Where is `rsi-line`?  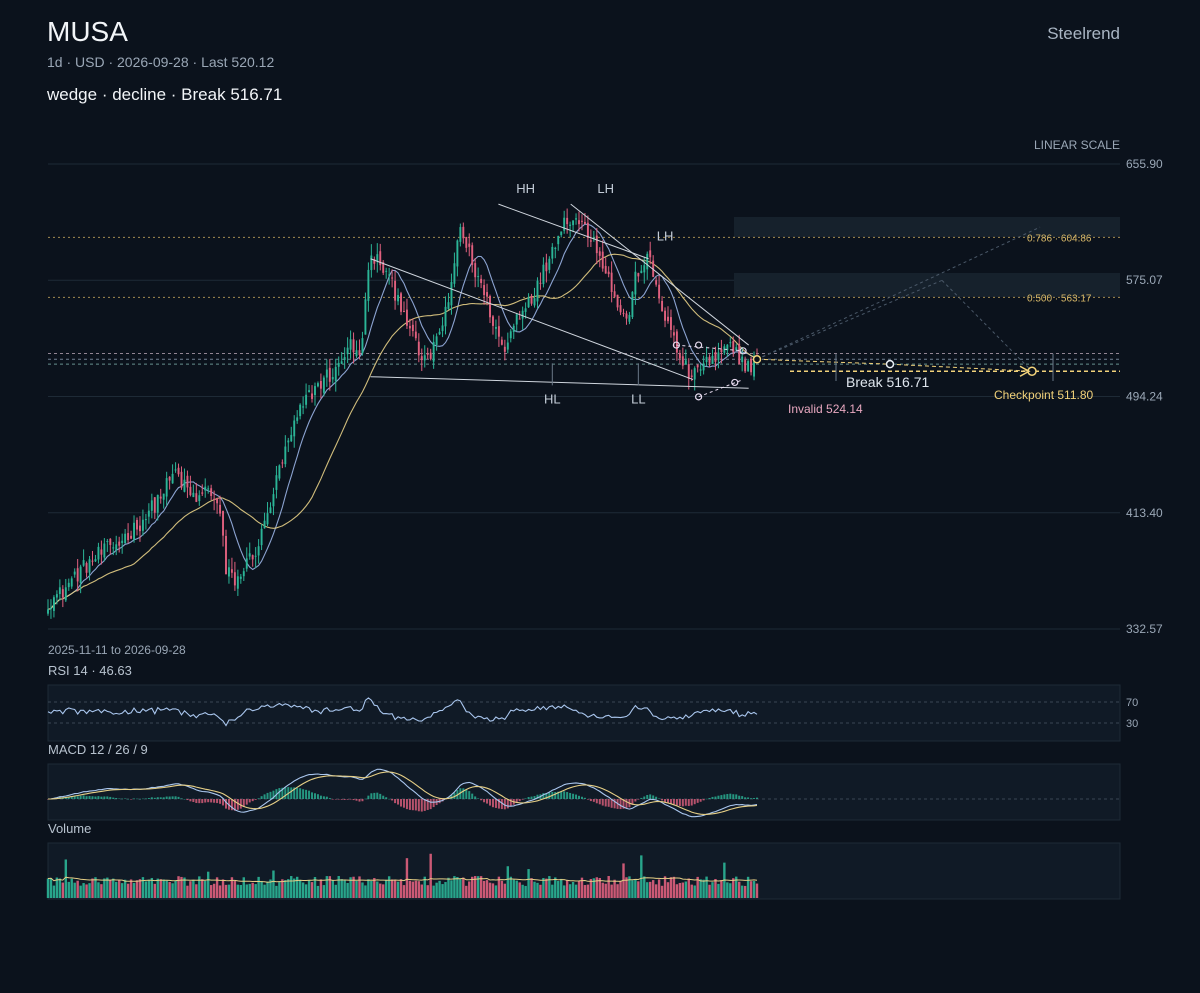
rsi-line is located at coordinates (402, 712).